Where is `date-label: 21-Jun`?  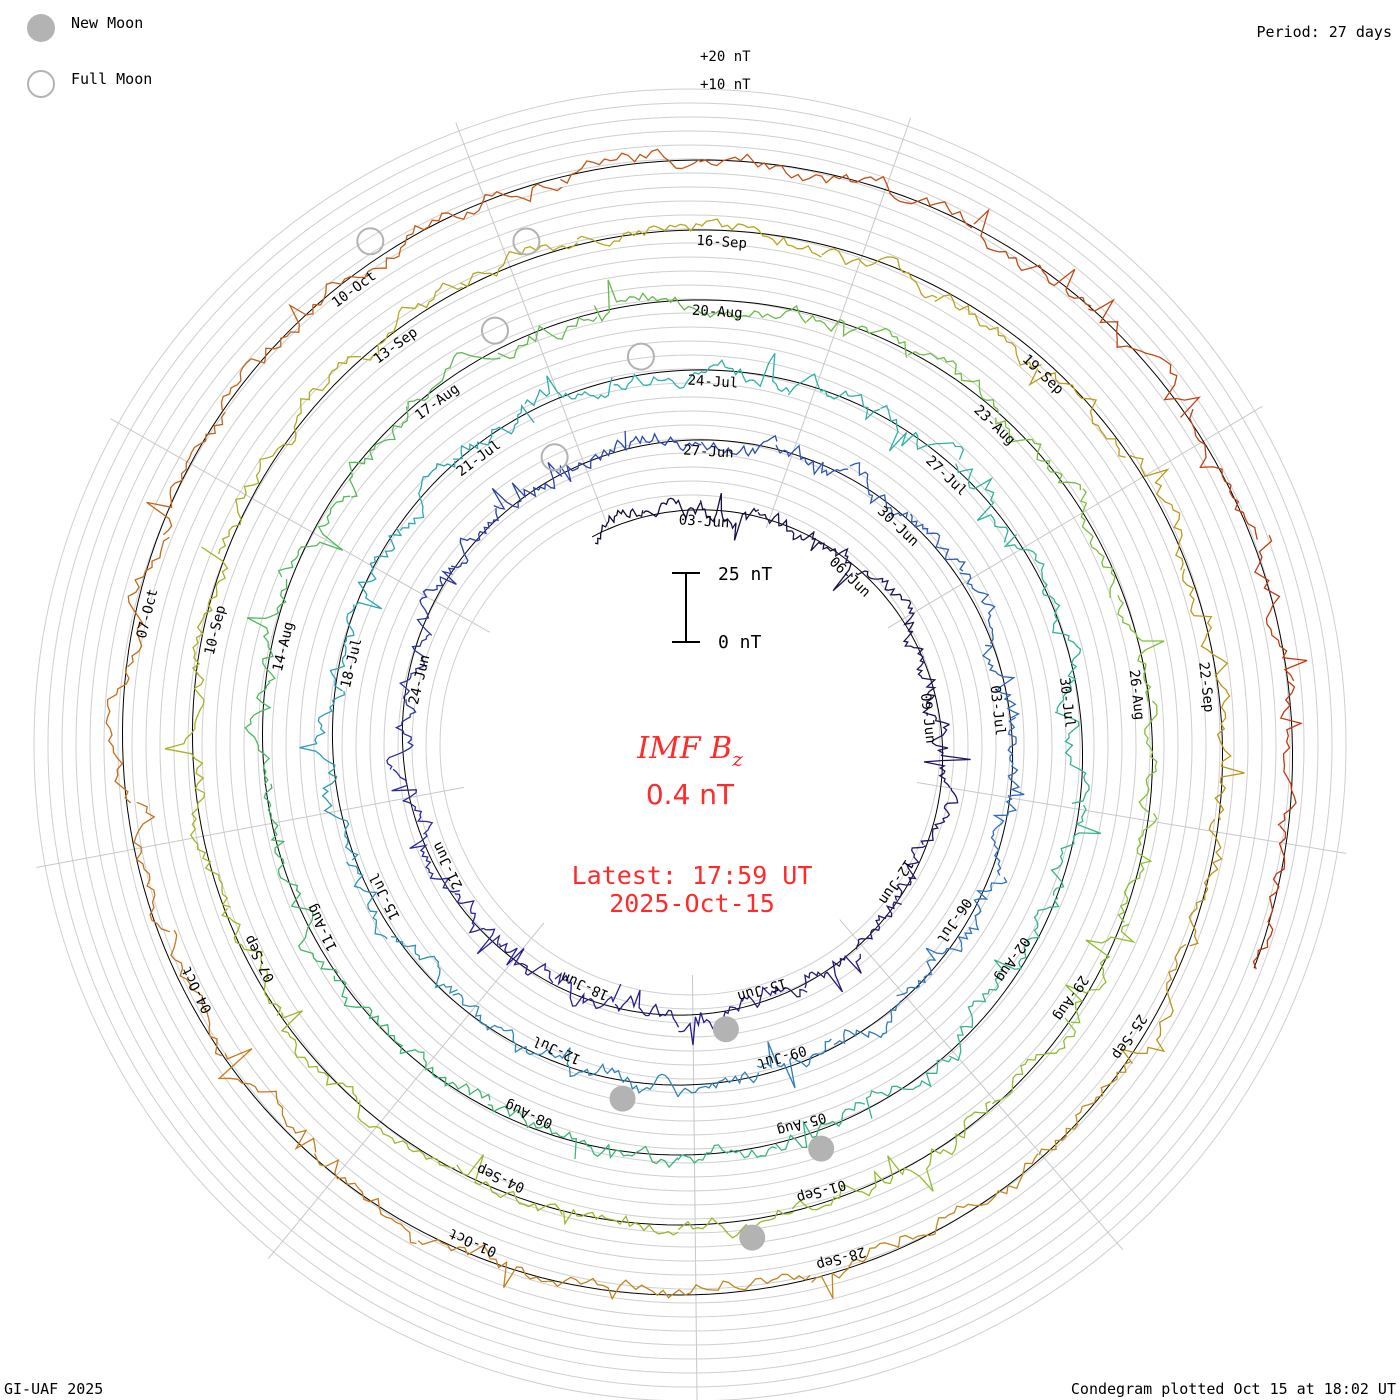
date-label: 21-Jun is located at coordinates (448, 865).